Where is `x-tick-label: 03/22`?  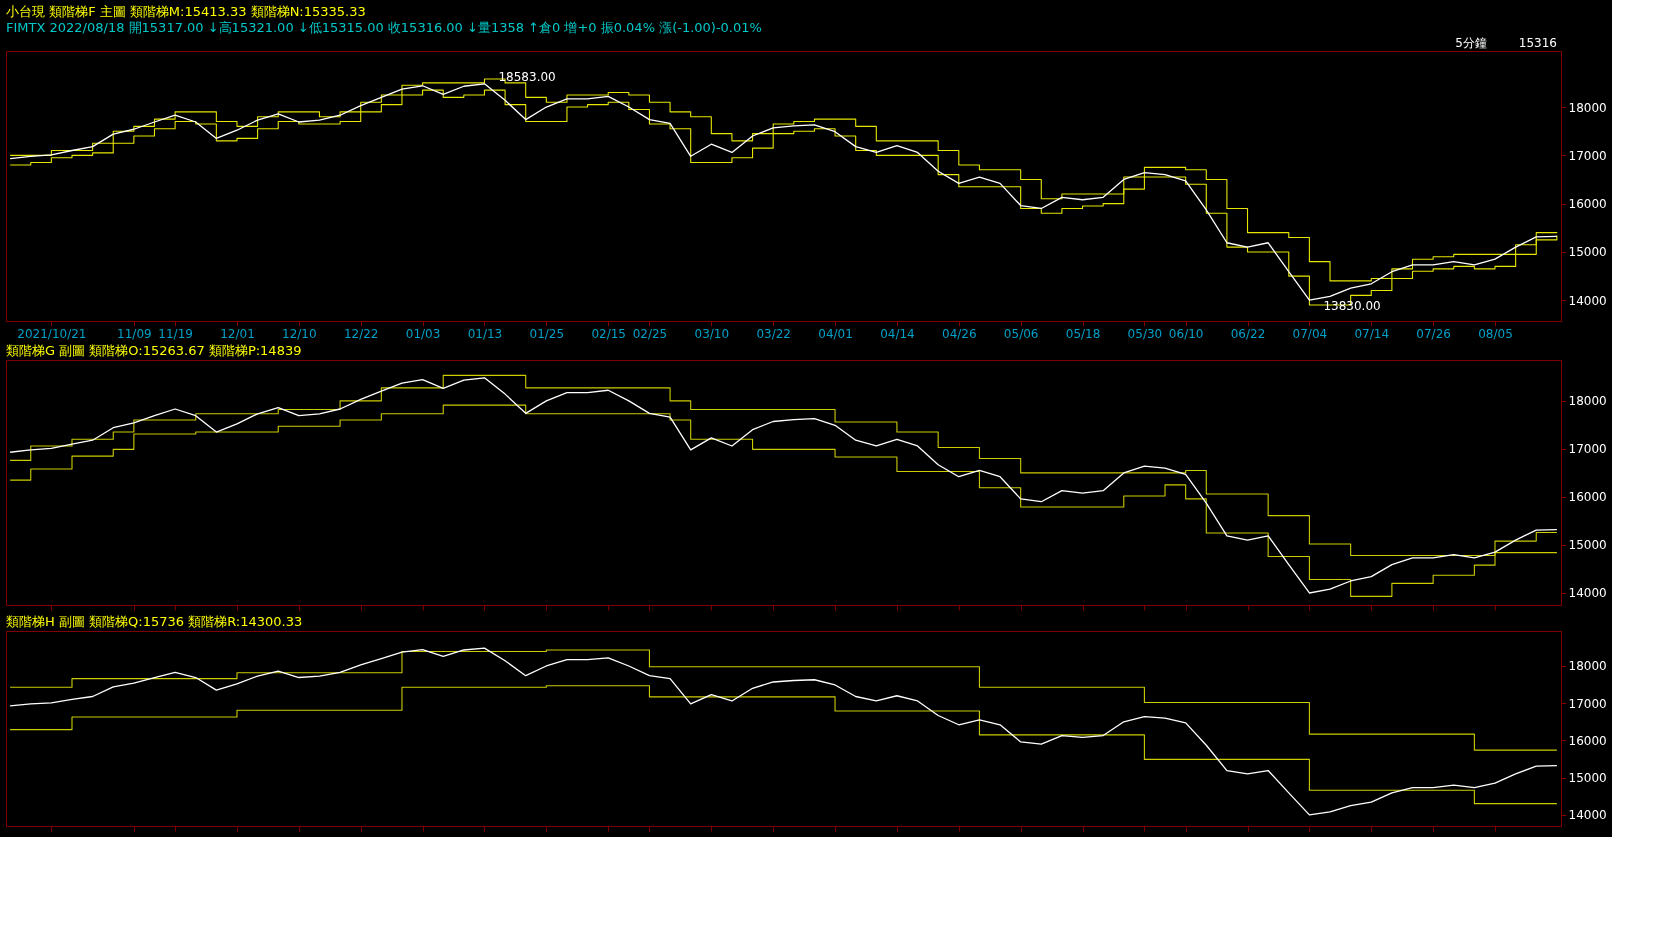
x-tick-label: 03/22 is located at coordinates (773, 333).